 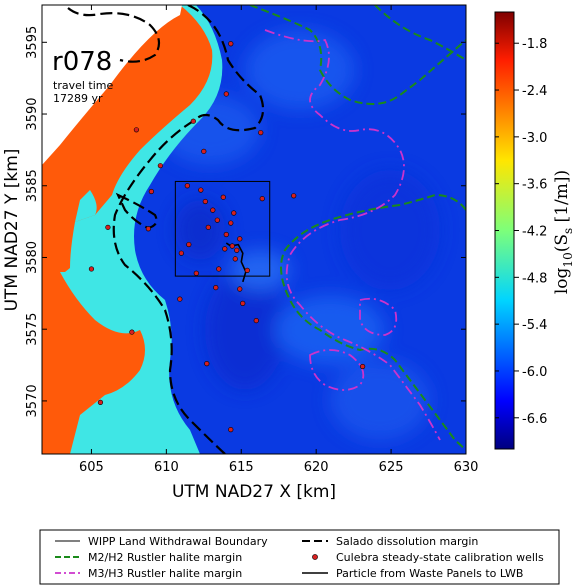 I want to click on colorbar-tick-label: -3.6, so click(x=534, y=185).